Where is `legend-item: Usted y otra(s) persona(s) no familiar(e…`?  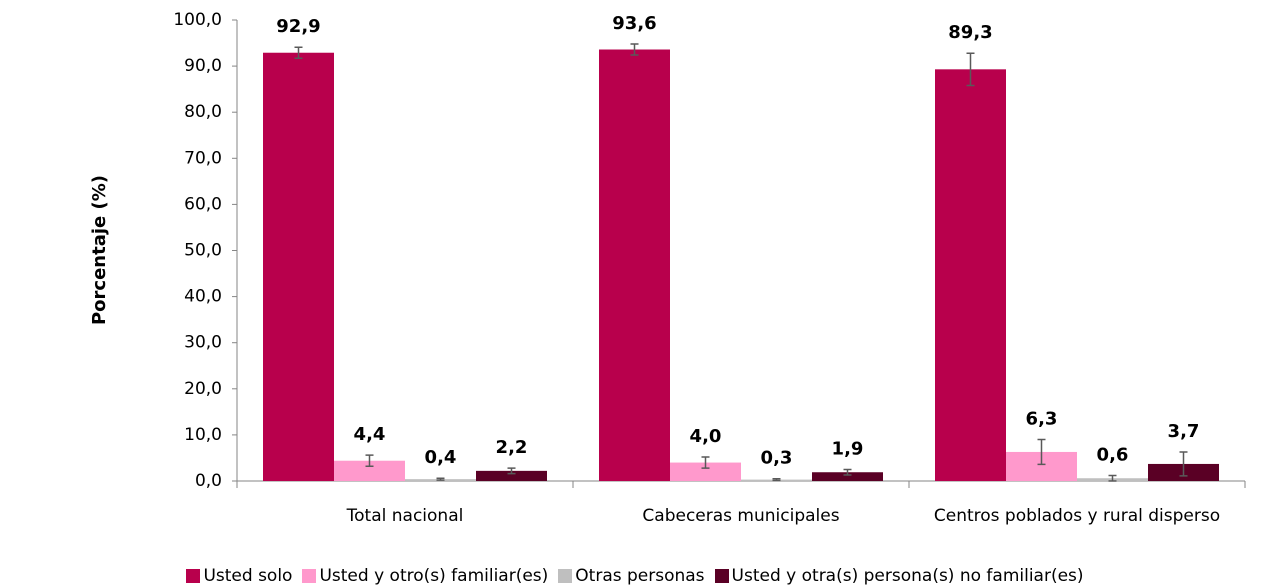 legend-item: Usted y otra(s) persona(s) no familiar(e… is located at coordinates (899, 576).